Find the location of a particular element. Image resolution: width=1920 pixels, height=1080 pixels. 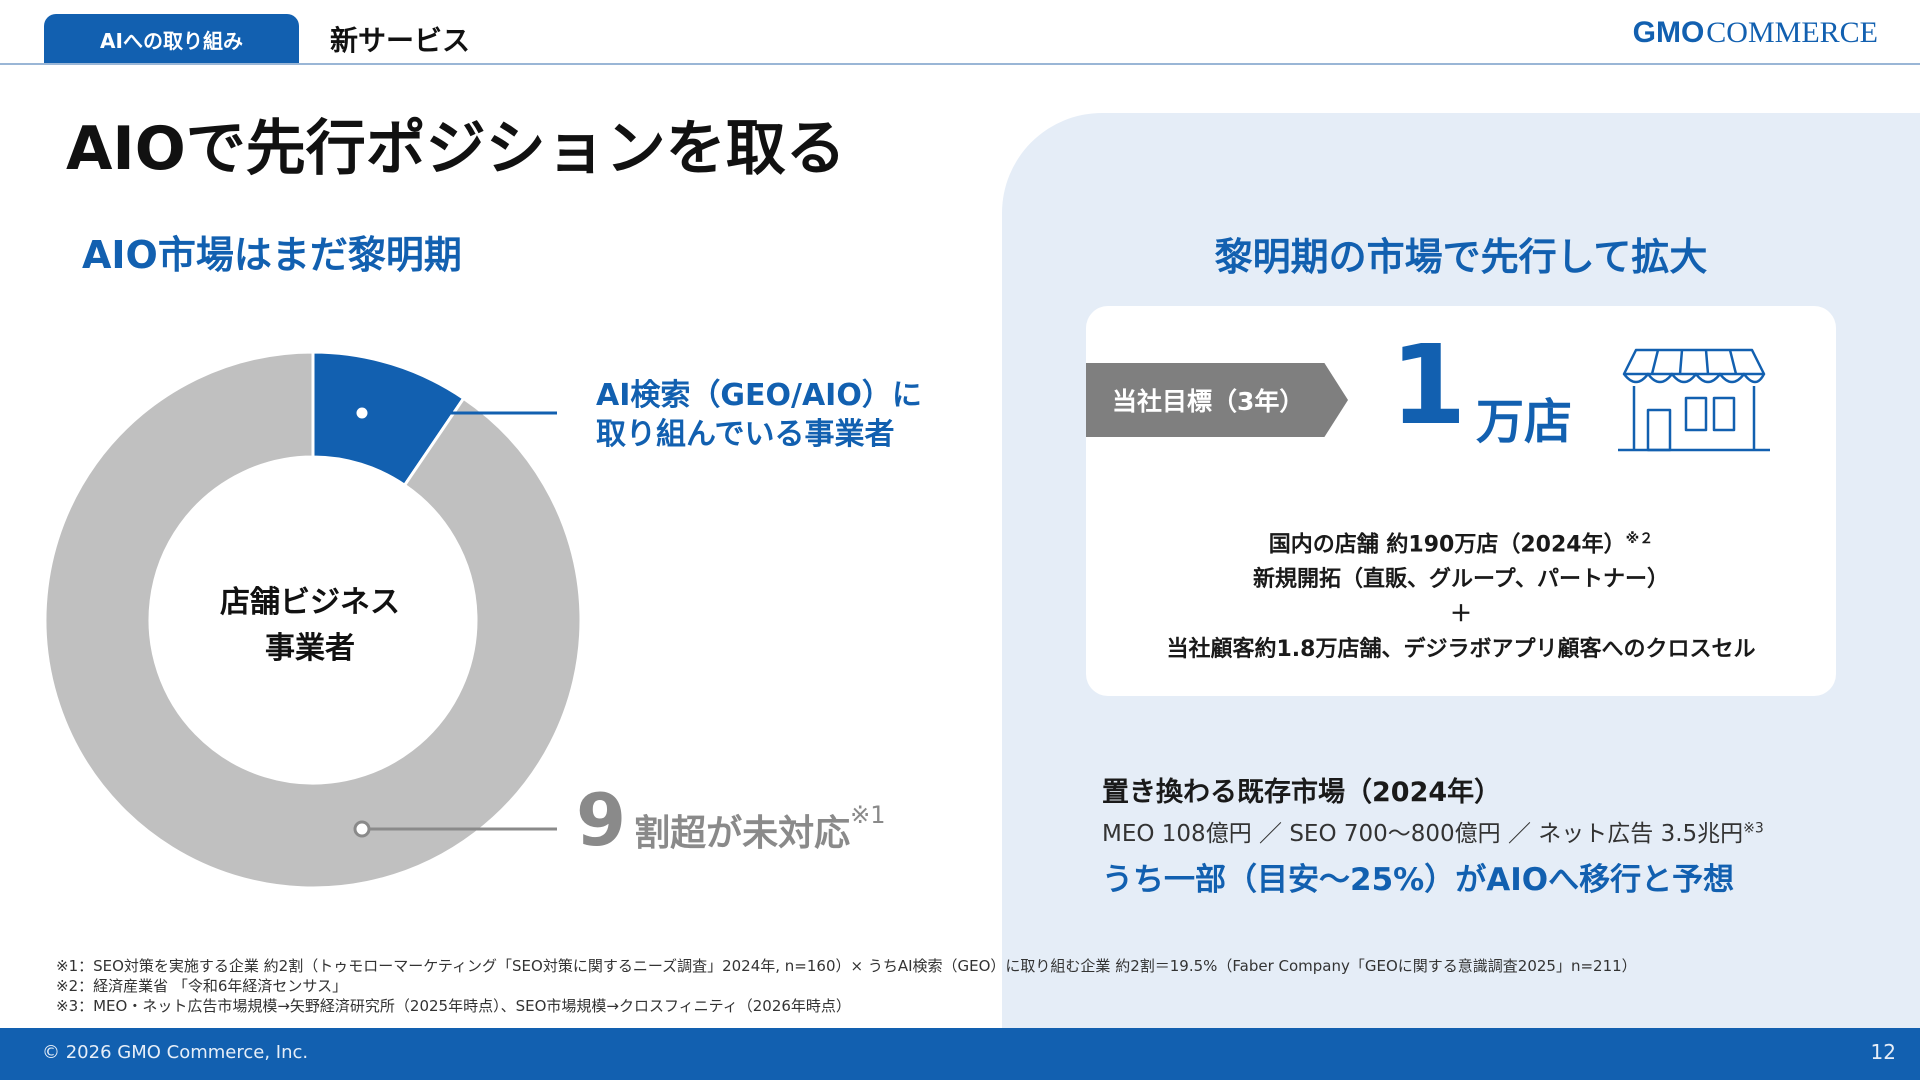

ai-label-line2: 取り組んでいる事業者 is located at coordinates (745, 434).